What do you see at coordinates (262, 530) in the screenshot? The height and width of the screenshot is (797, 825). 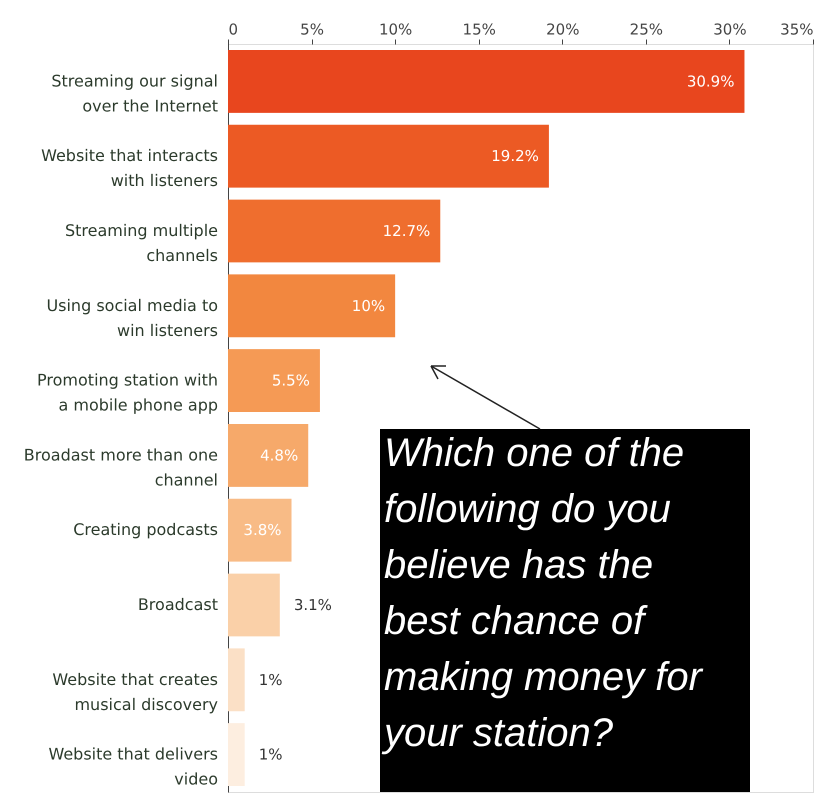 I see `data-label: 3.8%` at bounding box center [262, 530].